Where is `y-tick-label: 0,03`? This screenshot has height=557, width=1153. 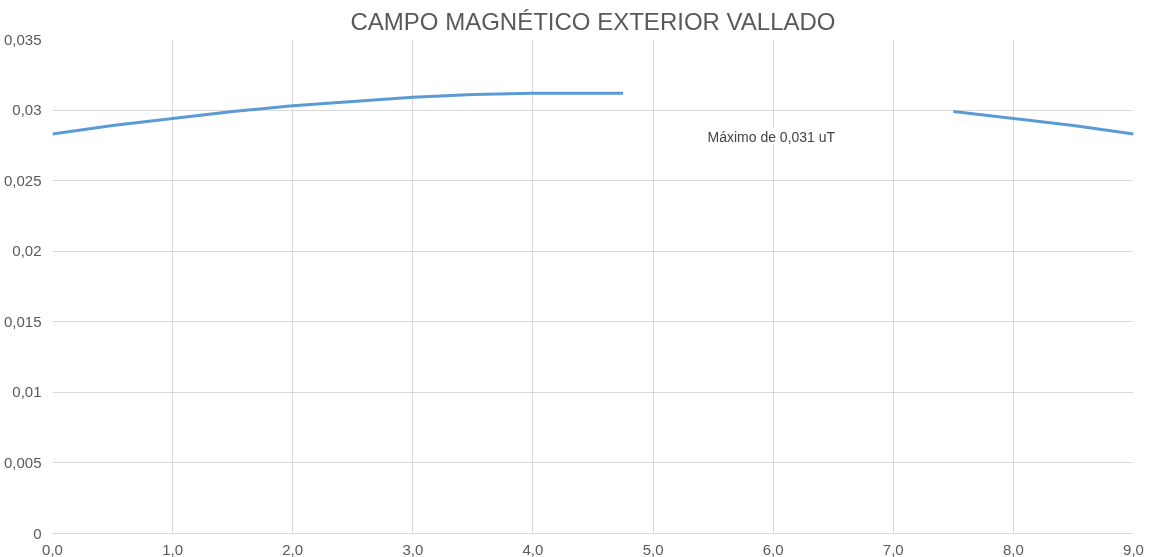
y-tick-label: 0,03 is located at coordinates (27, 110).